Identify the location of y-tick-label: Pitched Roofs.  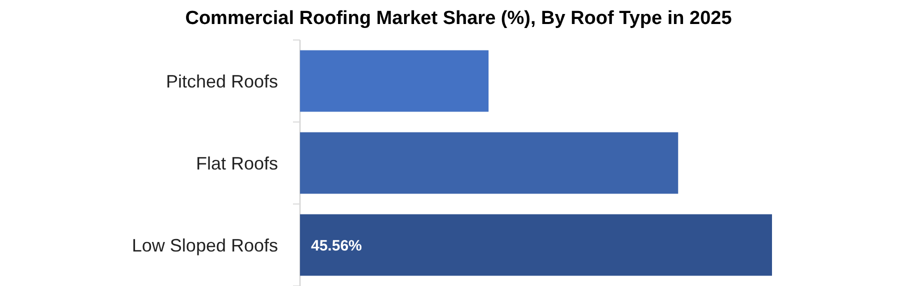
(222, 81).